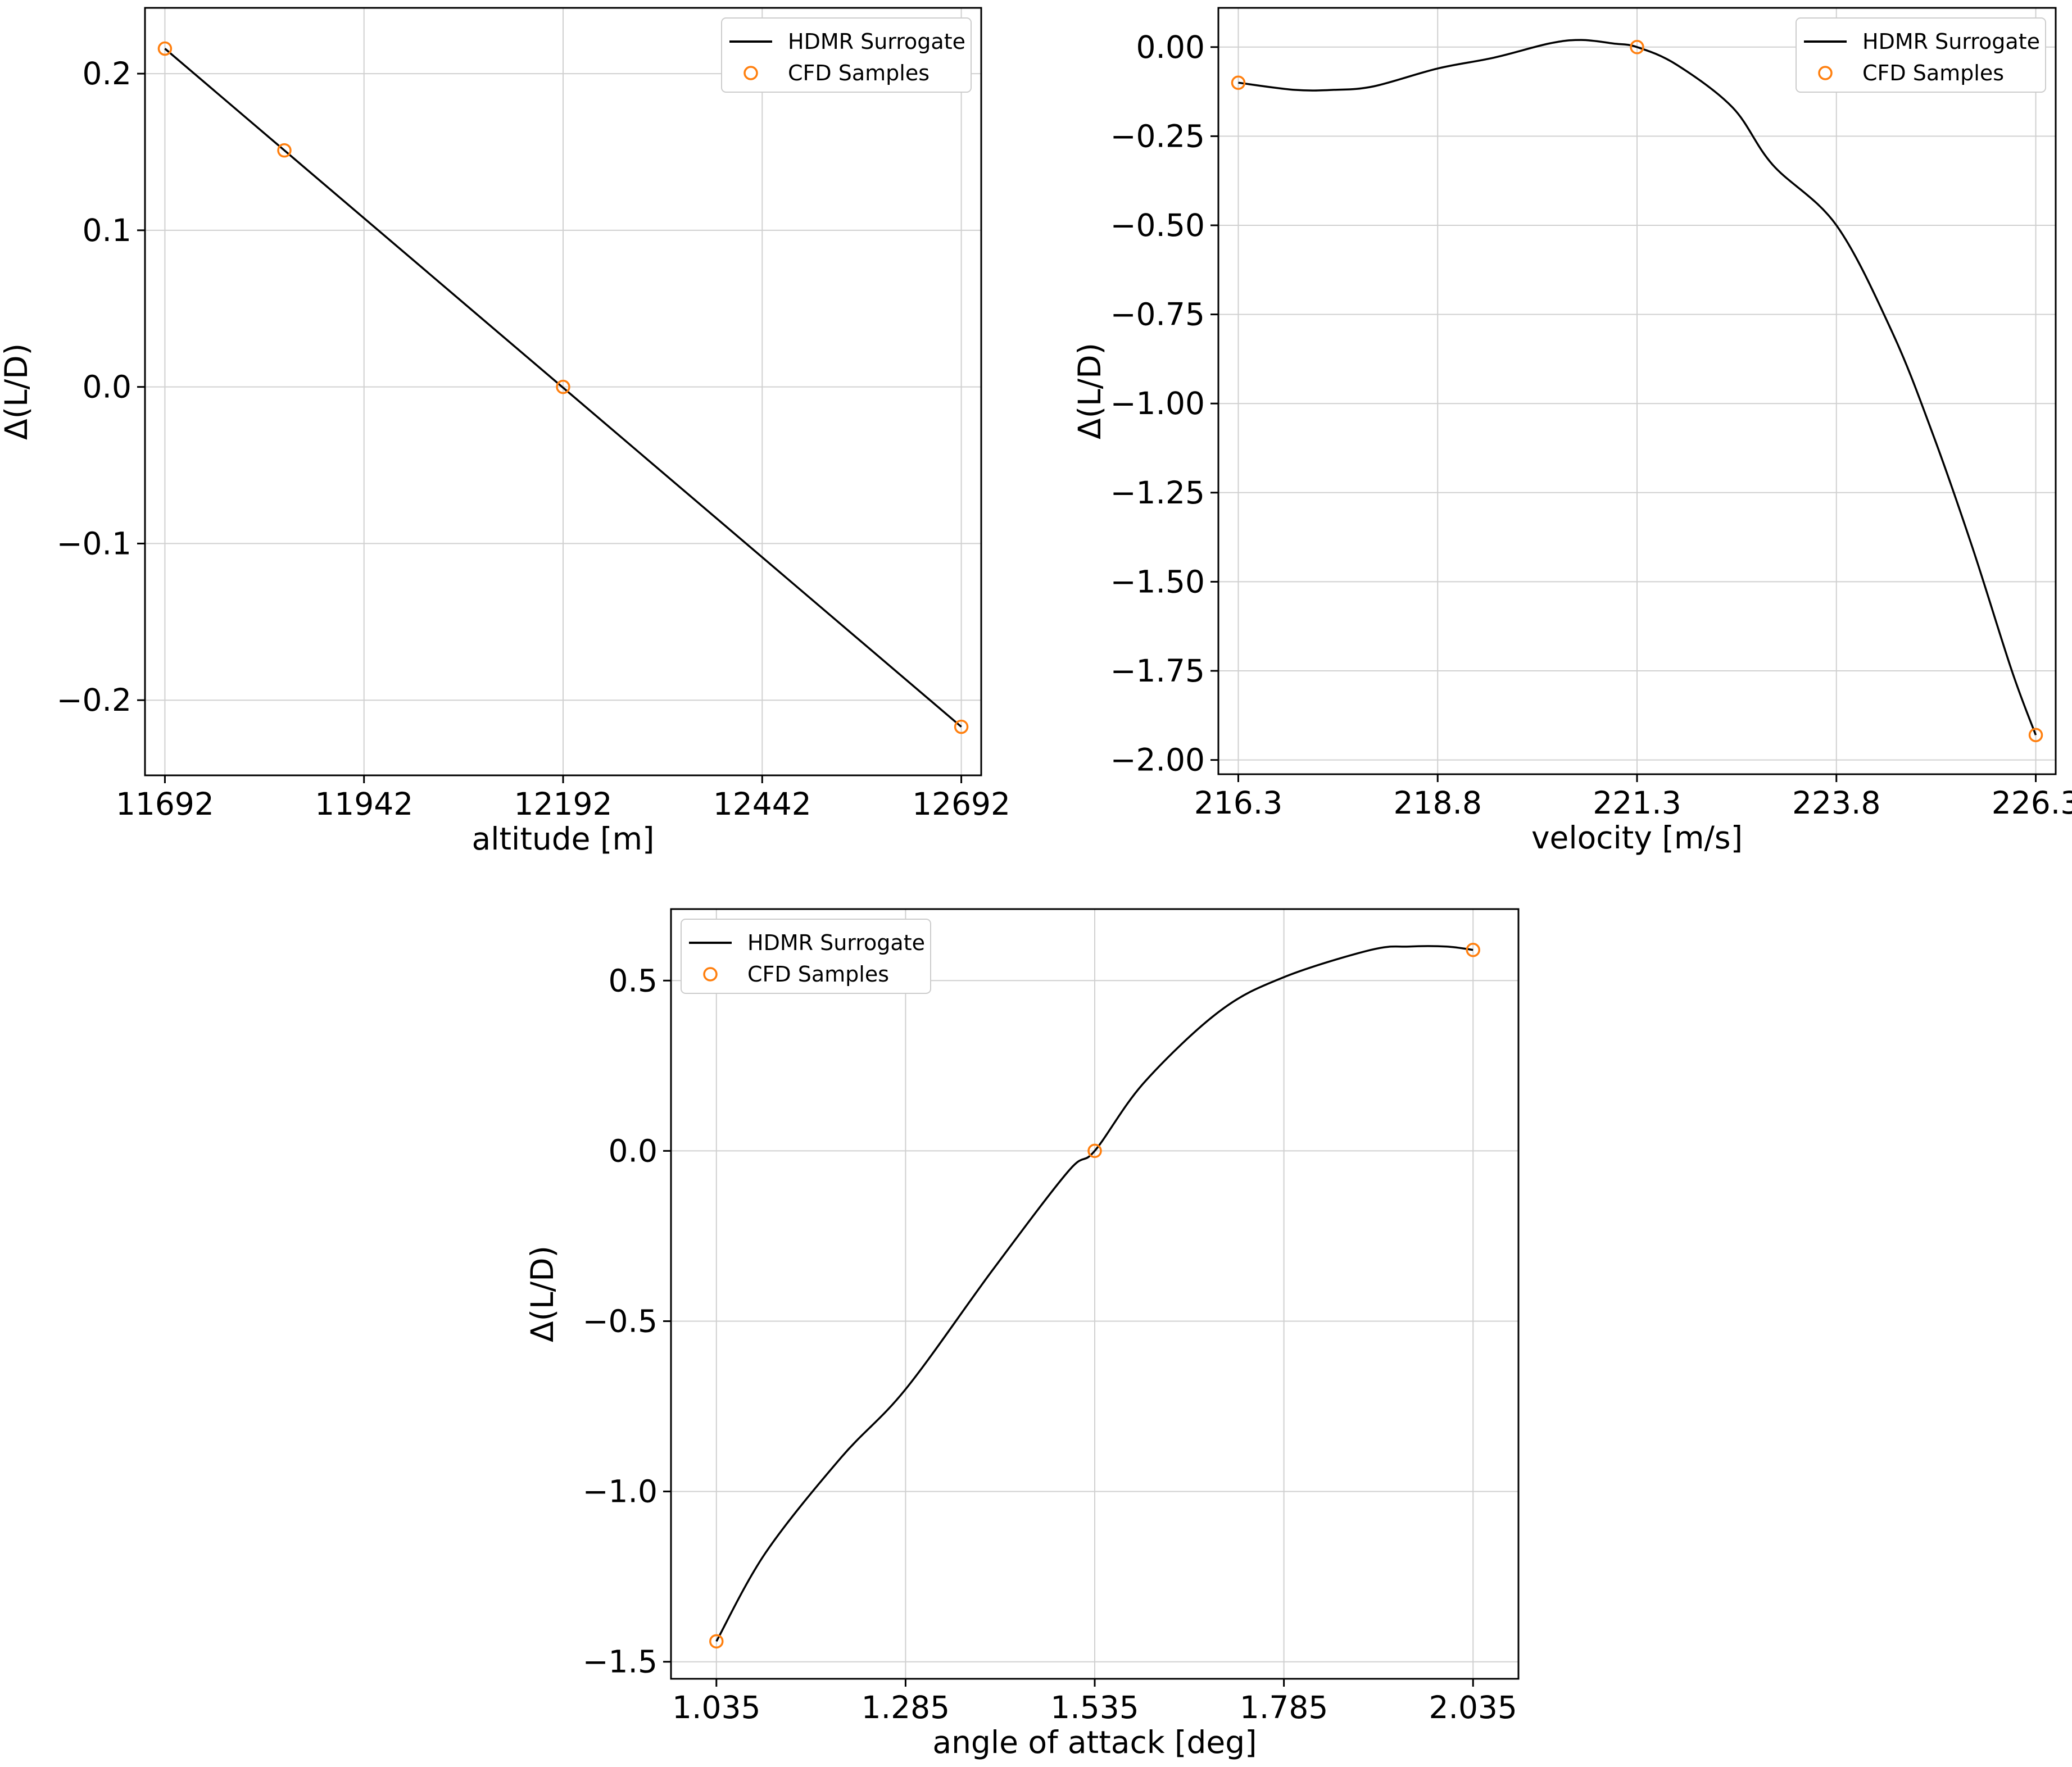 The image size is (2072, 1767). I want to click on x-tick-label: 1.785, so click(1284, 1707).